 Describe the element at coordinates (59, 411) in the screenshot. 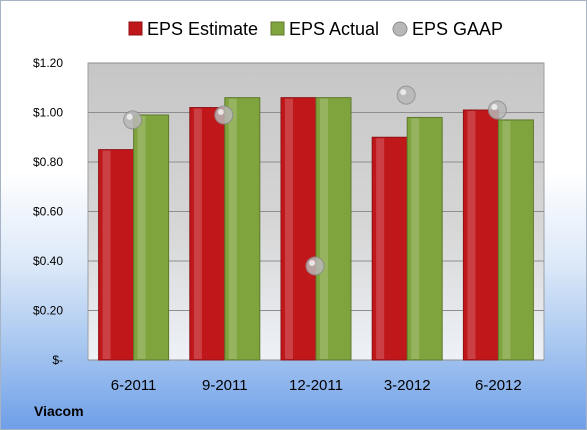

I see `company-name: Viacom` at that location.